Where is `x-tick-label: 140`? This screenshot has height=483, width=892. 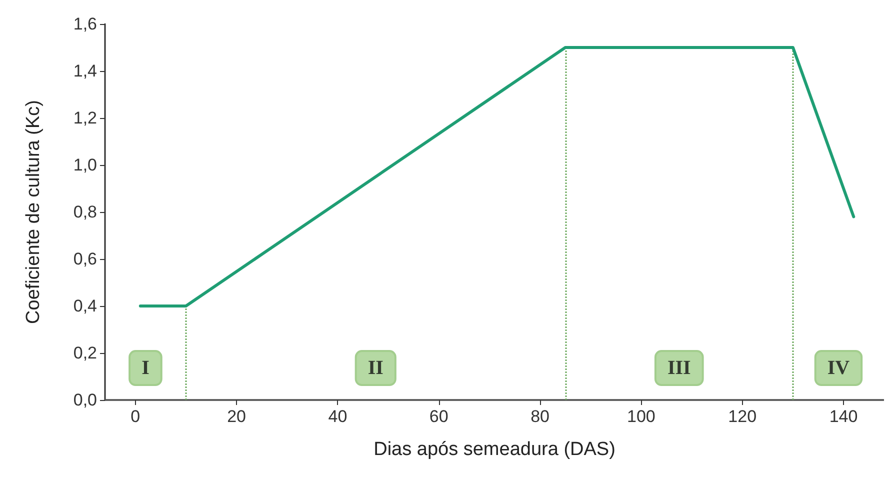
x-tick-label: 140 is located at coordinates (843, 416).